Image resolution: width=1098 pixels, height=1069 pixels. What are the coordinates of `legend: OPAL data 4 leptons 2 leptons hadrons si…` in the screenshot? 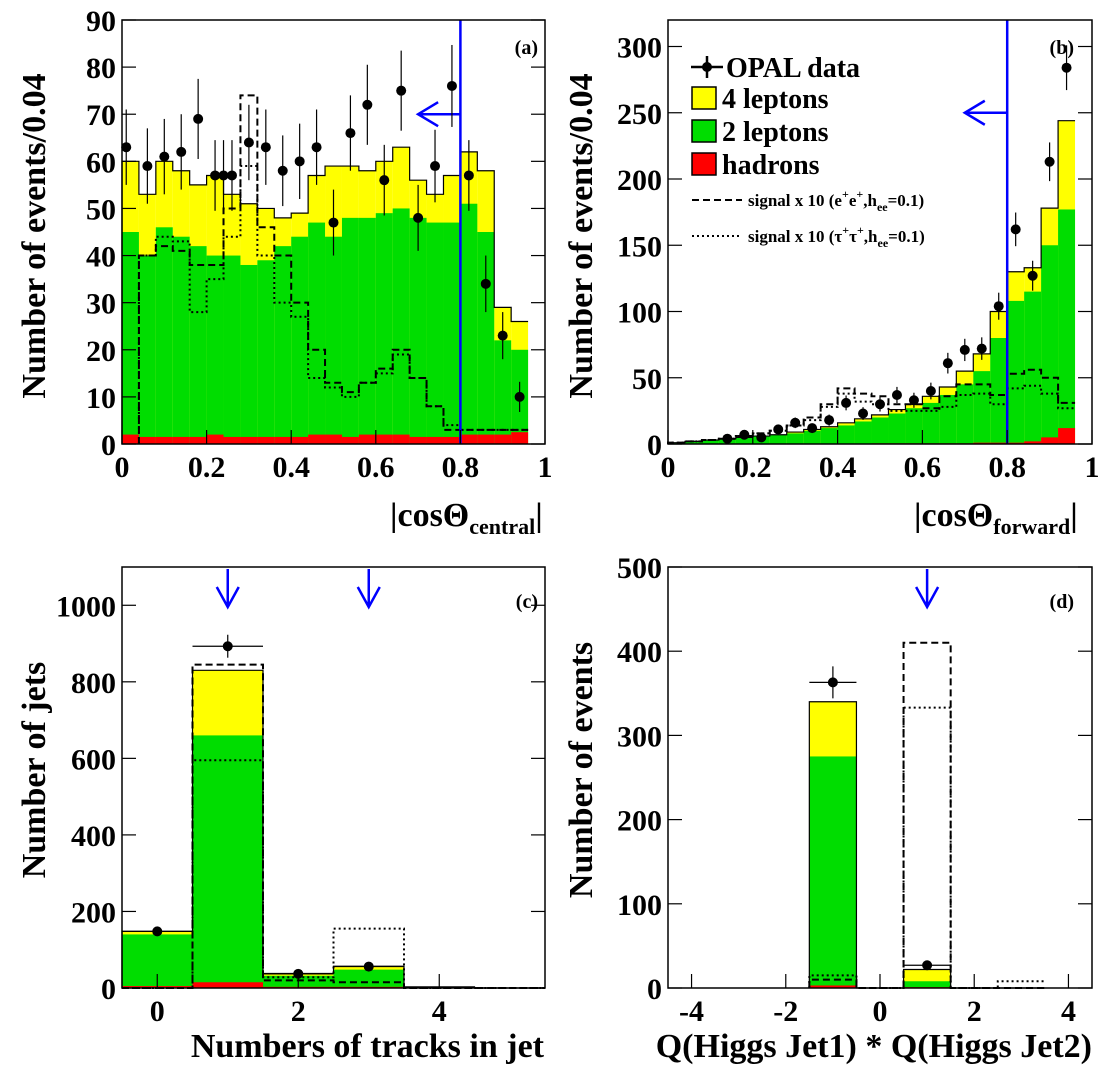 It's located at (808, 151).